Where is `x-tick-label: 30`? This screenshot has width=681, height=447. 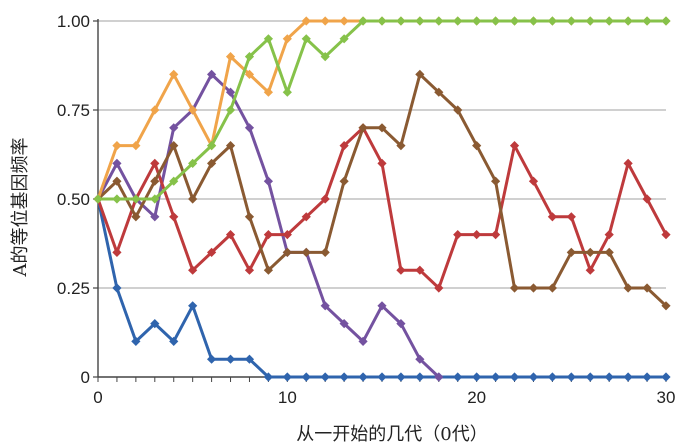 x-tick-label: 30 is located at coordinates (666, 397).